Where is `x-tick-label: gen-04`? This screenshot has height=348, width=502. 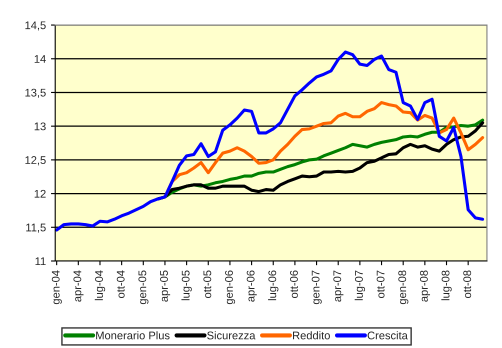
x-tick-label: gen-04 is located at coordinates (57, 287).